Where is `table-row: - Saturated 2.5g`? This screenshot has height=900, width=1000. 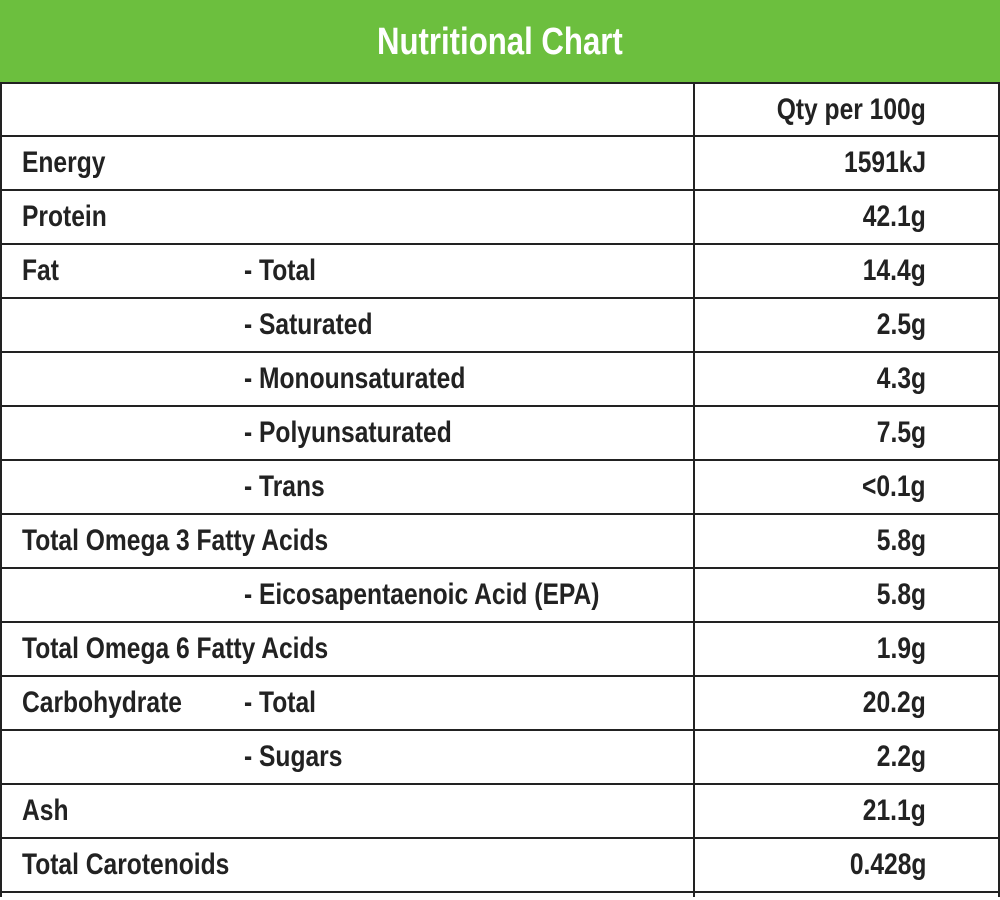 table-row: - Saturated 2.5g is located at coordinates (500, 326).